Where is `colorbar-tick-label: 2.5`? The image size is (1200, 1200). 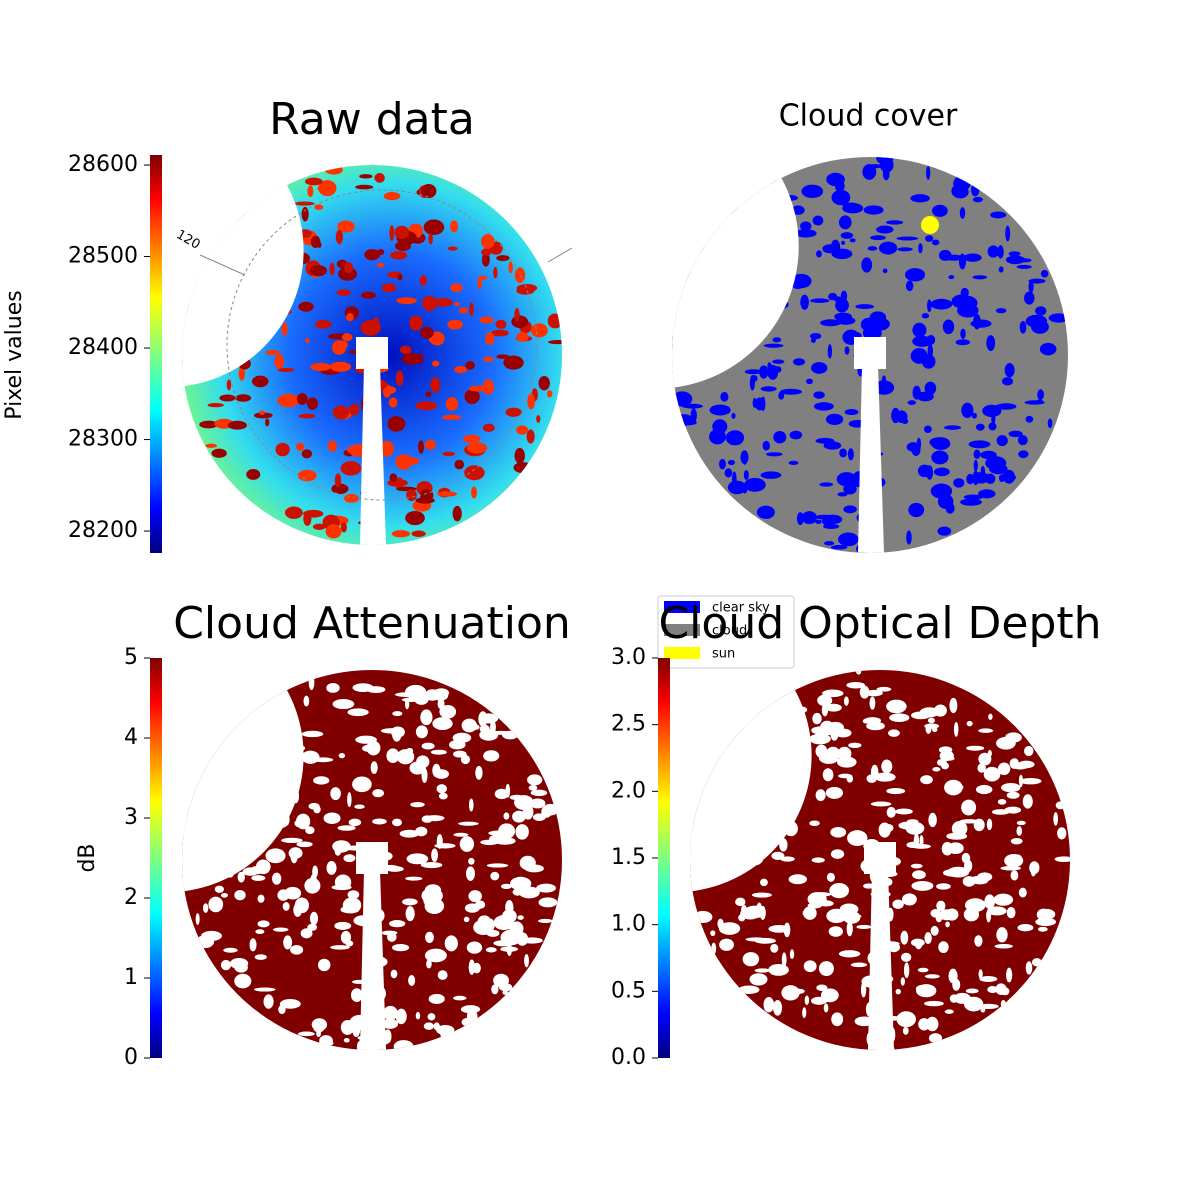 colorbar-tick-label: 2.5 is located at coordinates (628, 724).